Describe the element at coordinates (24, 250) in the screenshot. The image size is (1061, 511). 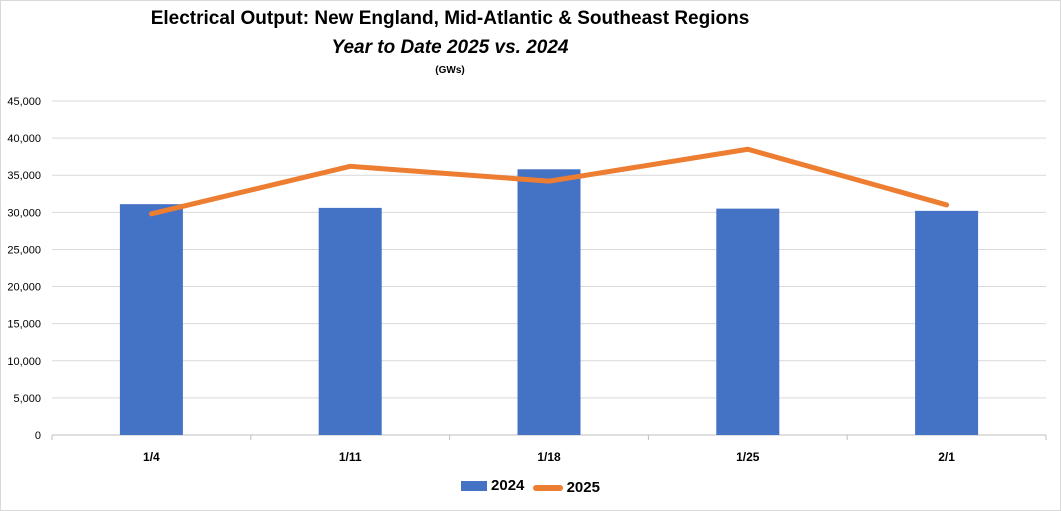
I see `y-tick-label: 25,000` at that location.